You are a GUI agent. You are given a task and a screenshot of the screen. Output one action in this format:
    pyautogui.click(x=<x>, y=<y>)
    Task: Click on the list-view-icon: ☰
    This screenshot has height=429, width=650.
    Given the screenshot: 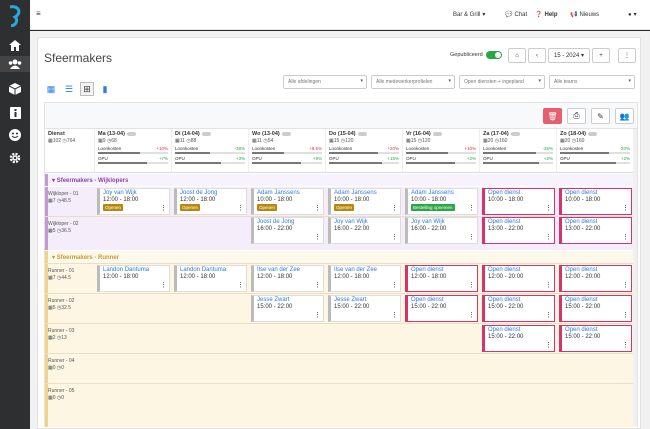 What is the action you would take?
    pyautogui.click(x=69, y=88)
    